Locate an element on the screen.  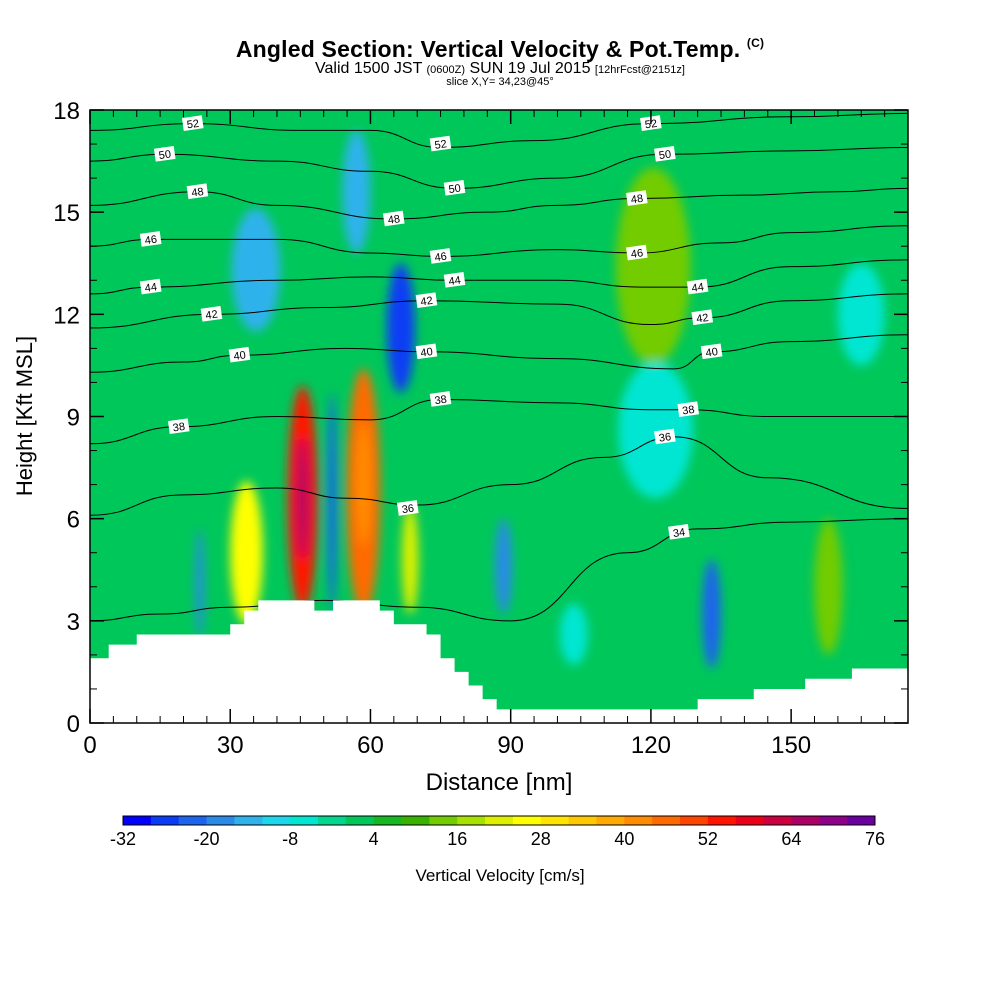
x-tick-label-150: 150 is located at coordinates (791, 745).